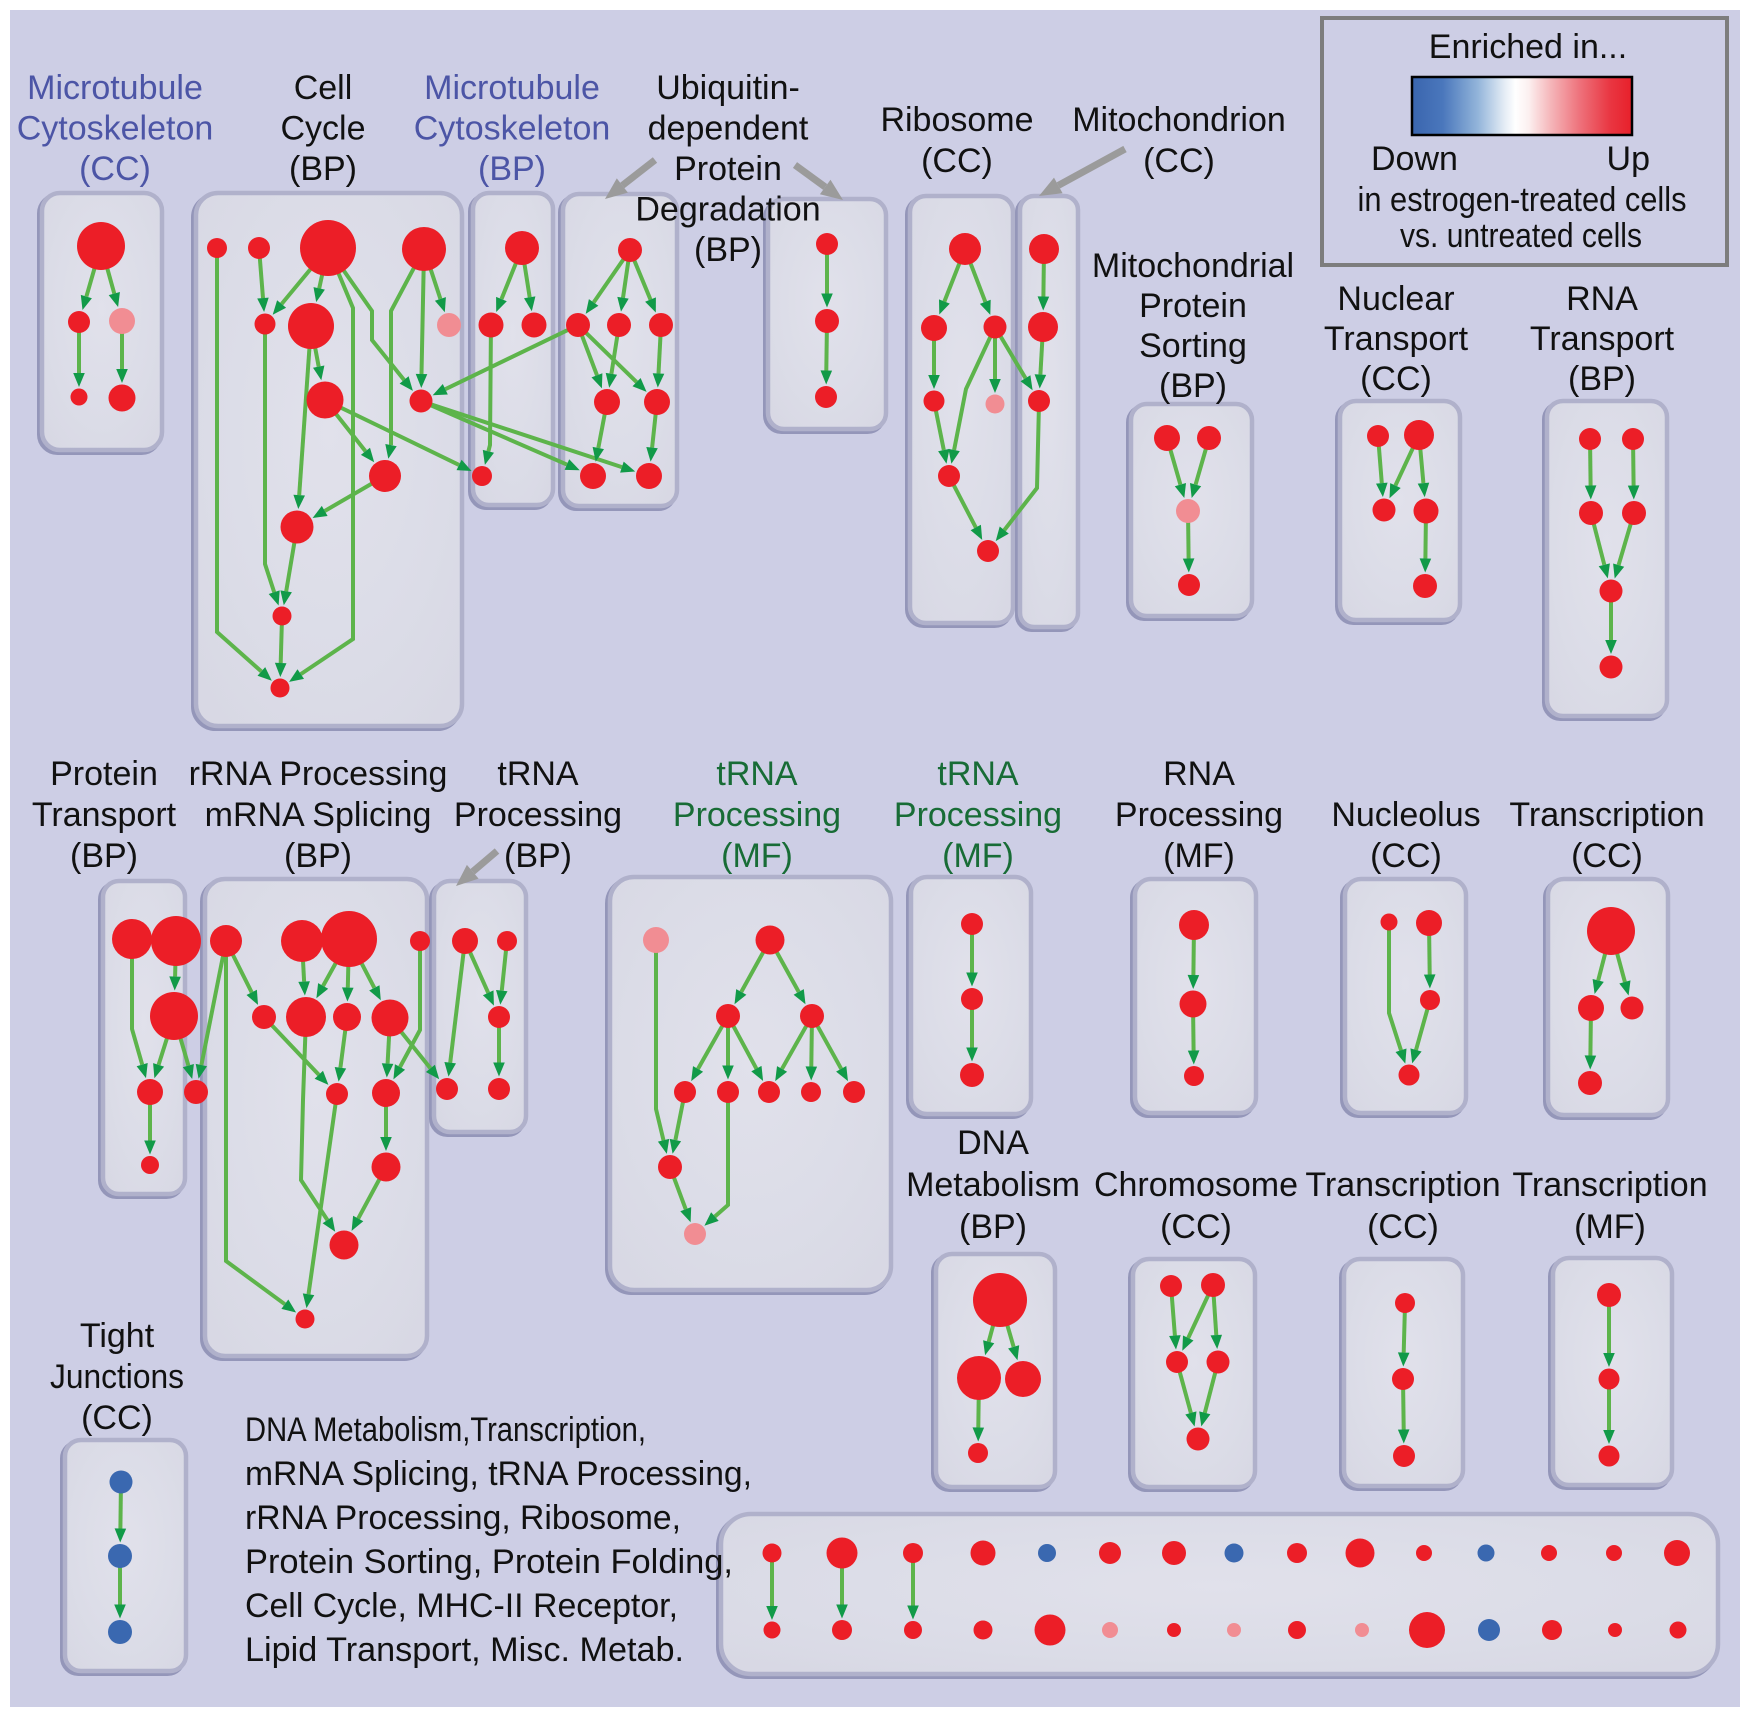 The width and height of the screenshot is (1750, 1715). I want to click on svg-text: Metabolism, so click(993, 1185).